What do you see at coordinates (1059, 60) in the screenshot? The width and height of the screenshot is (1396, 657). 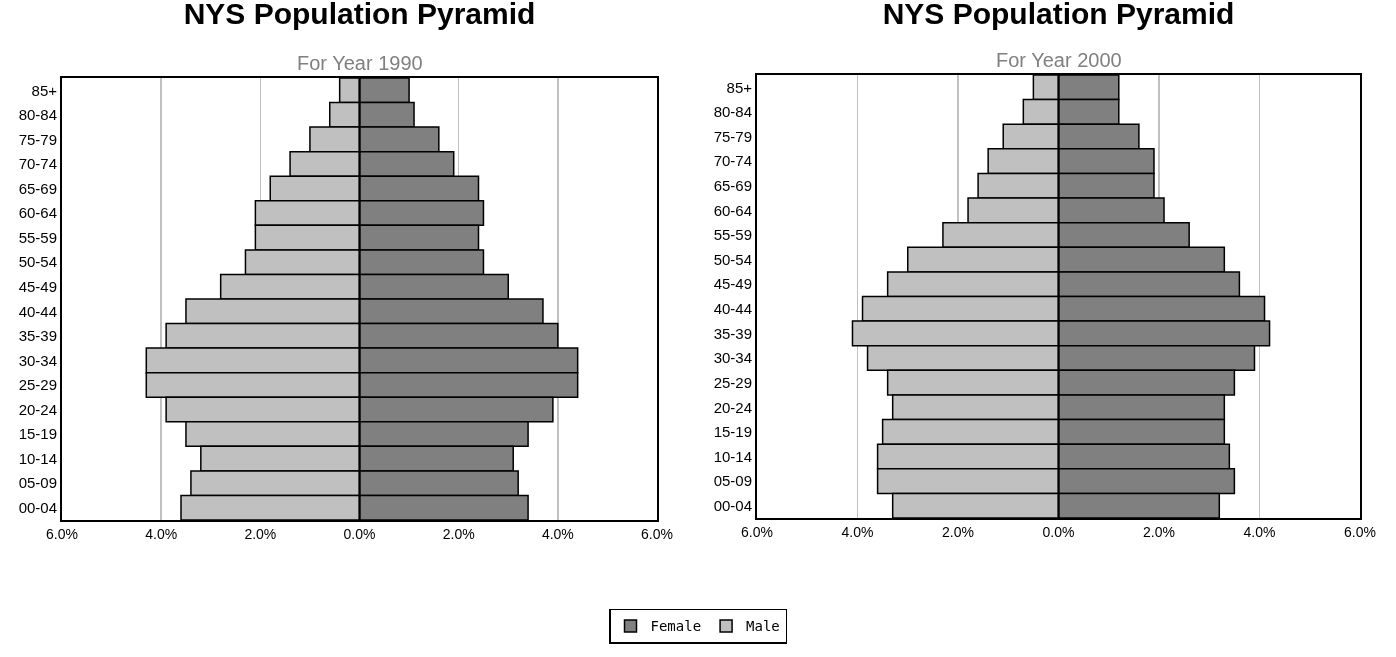 I see `chart-subtitle: For Year 2000` at bounding box center [1059, 60].